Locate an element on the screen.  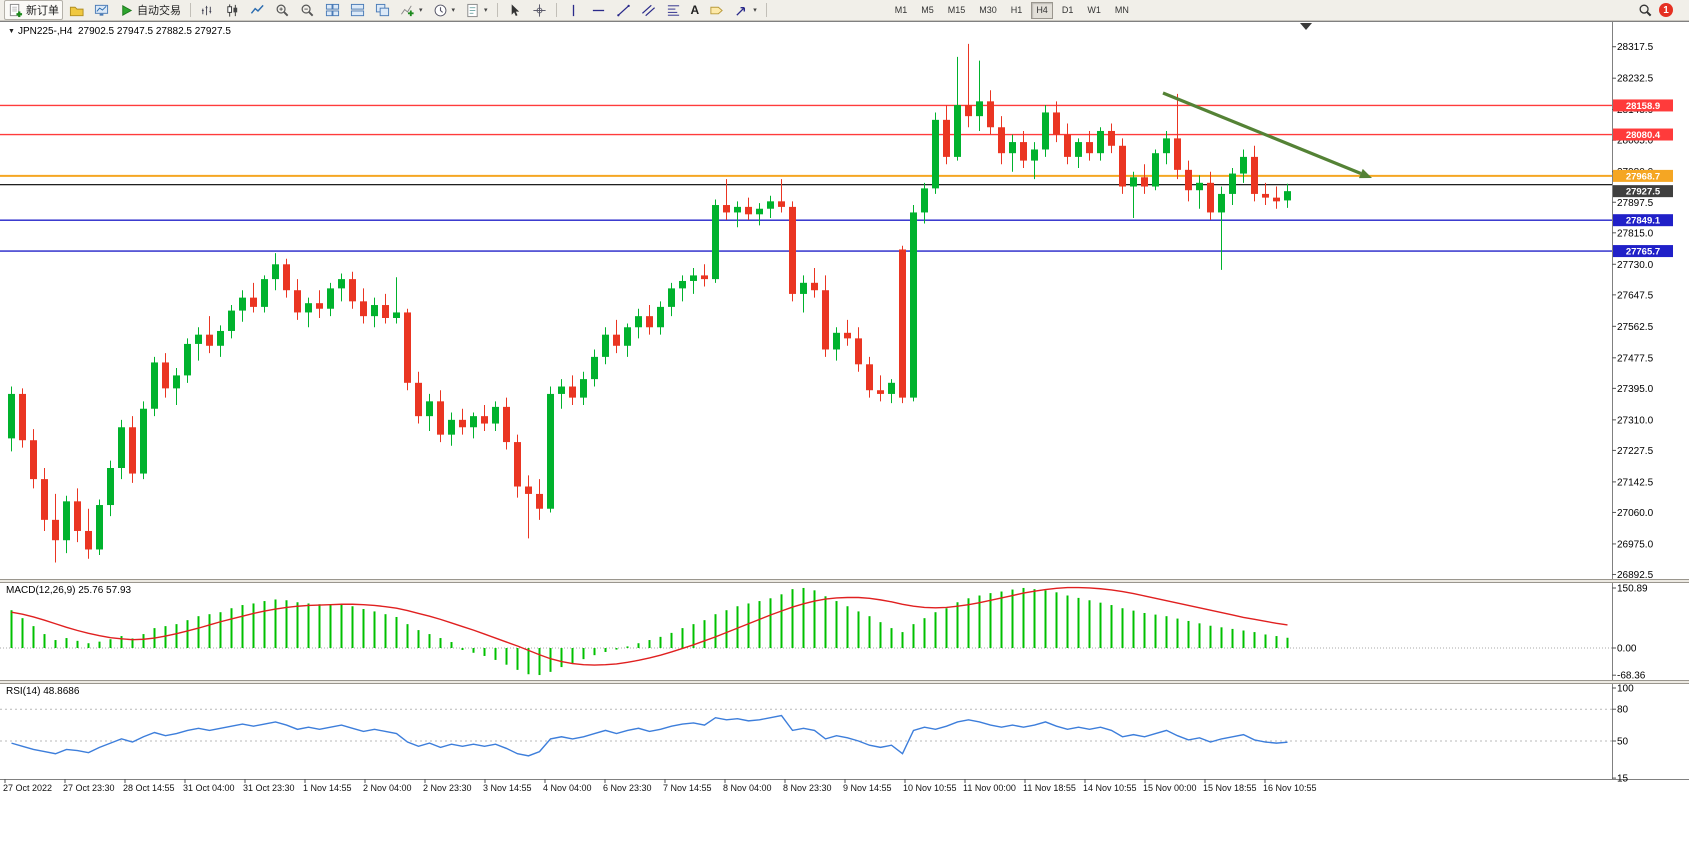
svg-text: 27395.0 is located at coordinates (1635, 389).